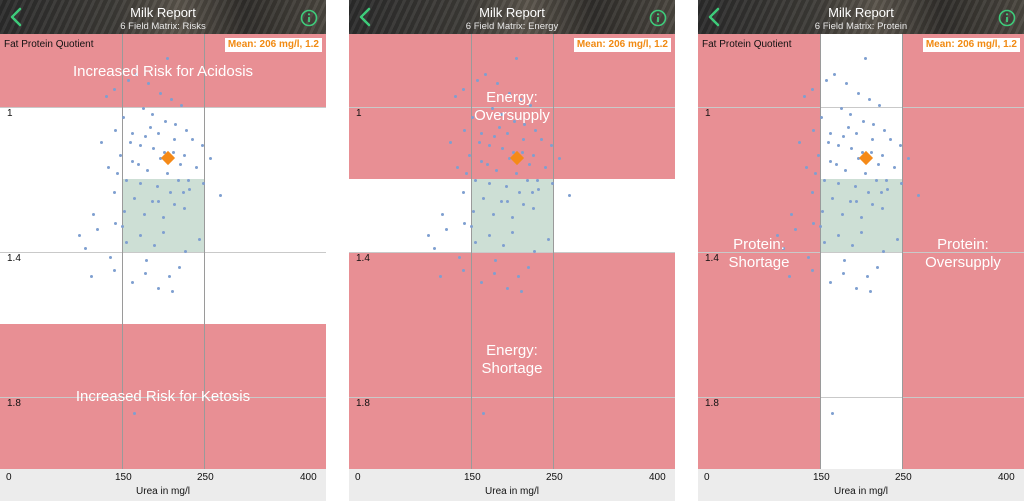 This screenshot has height=501, width=1024. I want to click on zone-label-oversupply: Energy: Oversupply, so click(512, 106).